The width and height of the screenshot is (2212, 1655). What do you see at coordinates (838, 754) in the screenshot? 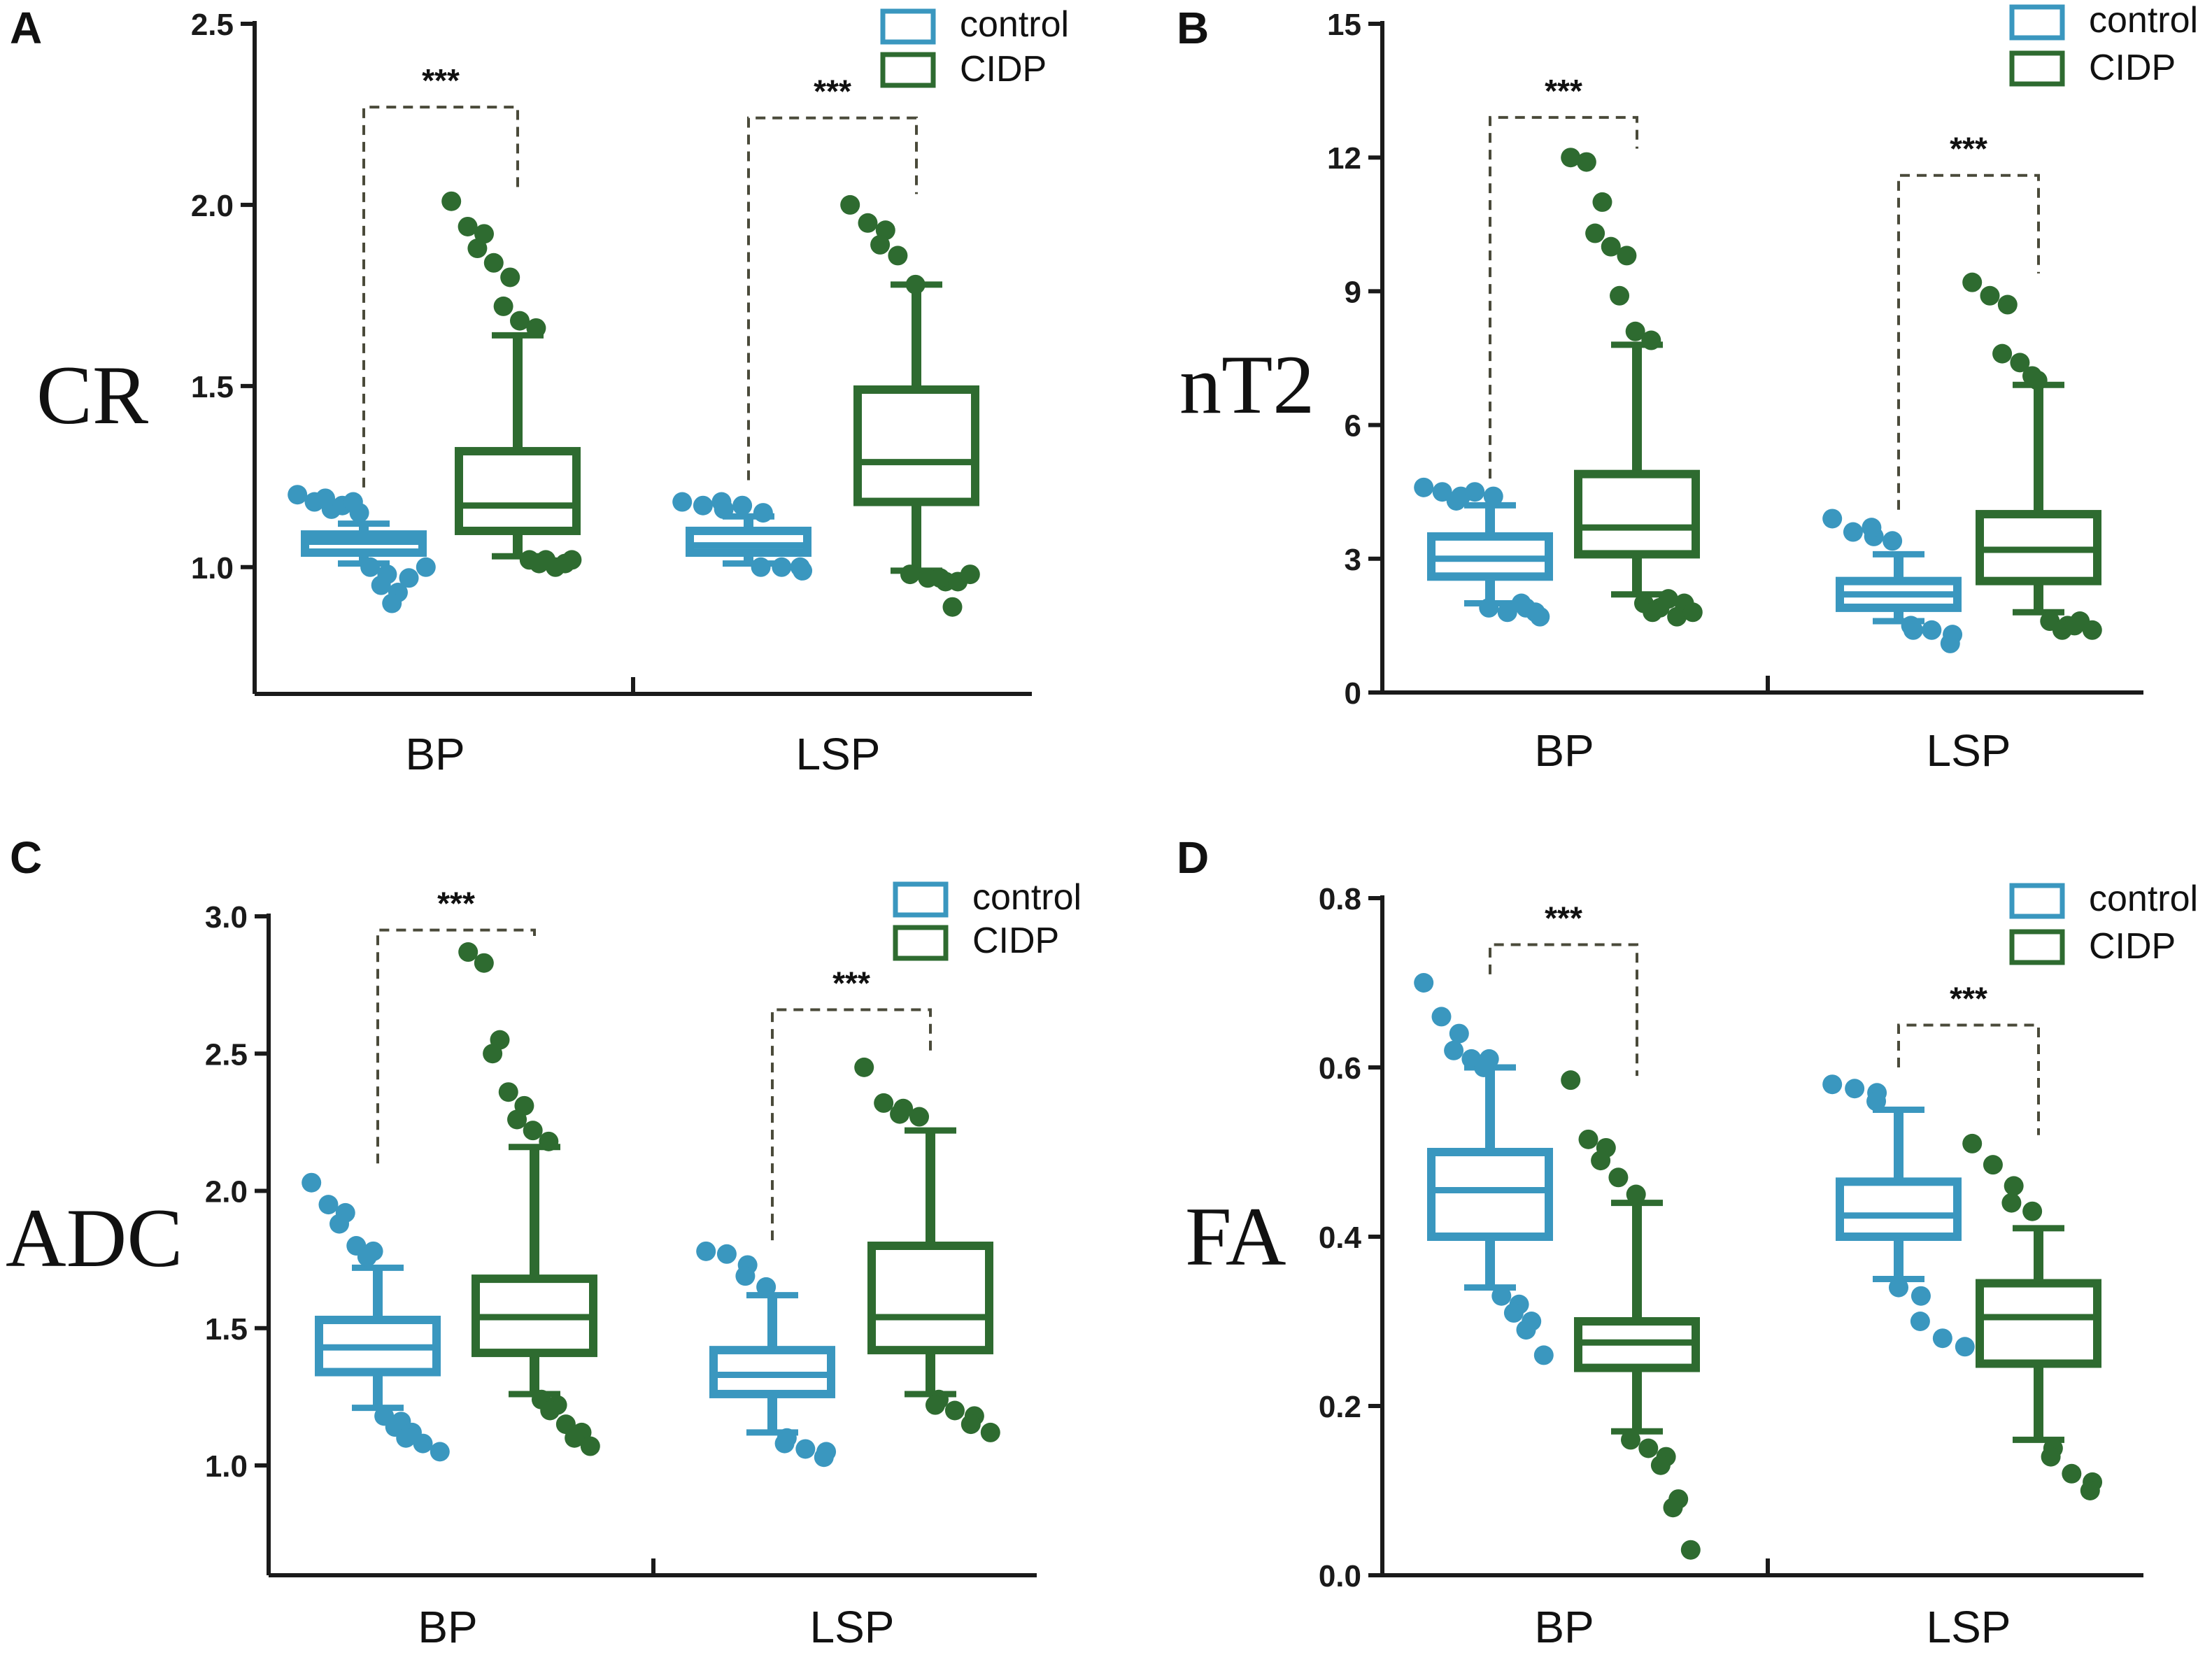
I see `panel-a-xcat-lsp: LSP` at bounding box center [838, 754].